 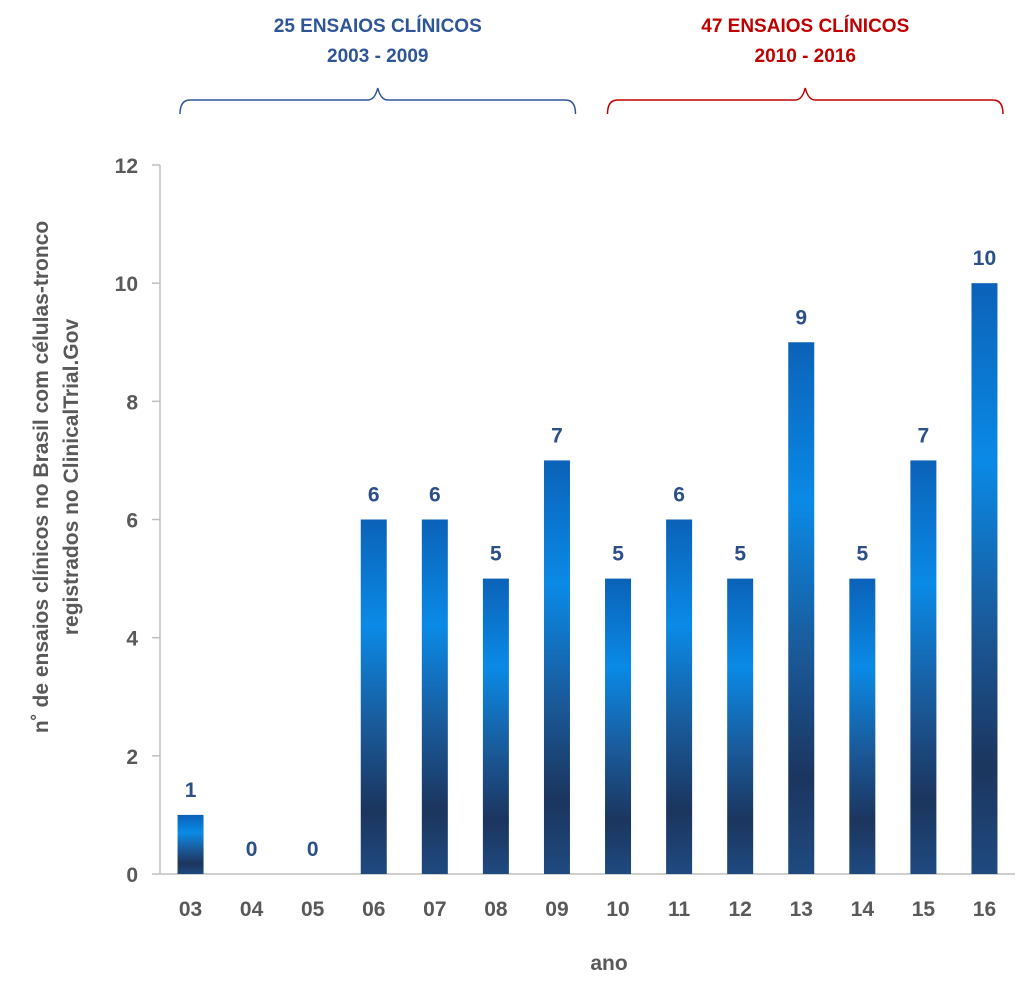 I want to click on x-axis-title: ano, so click(x=608, y=963).